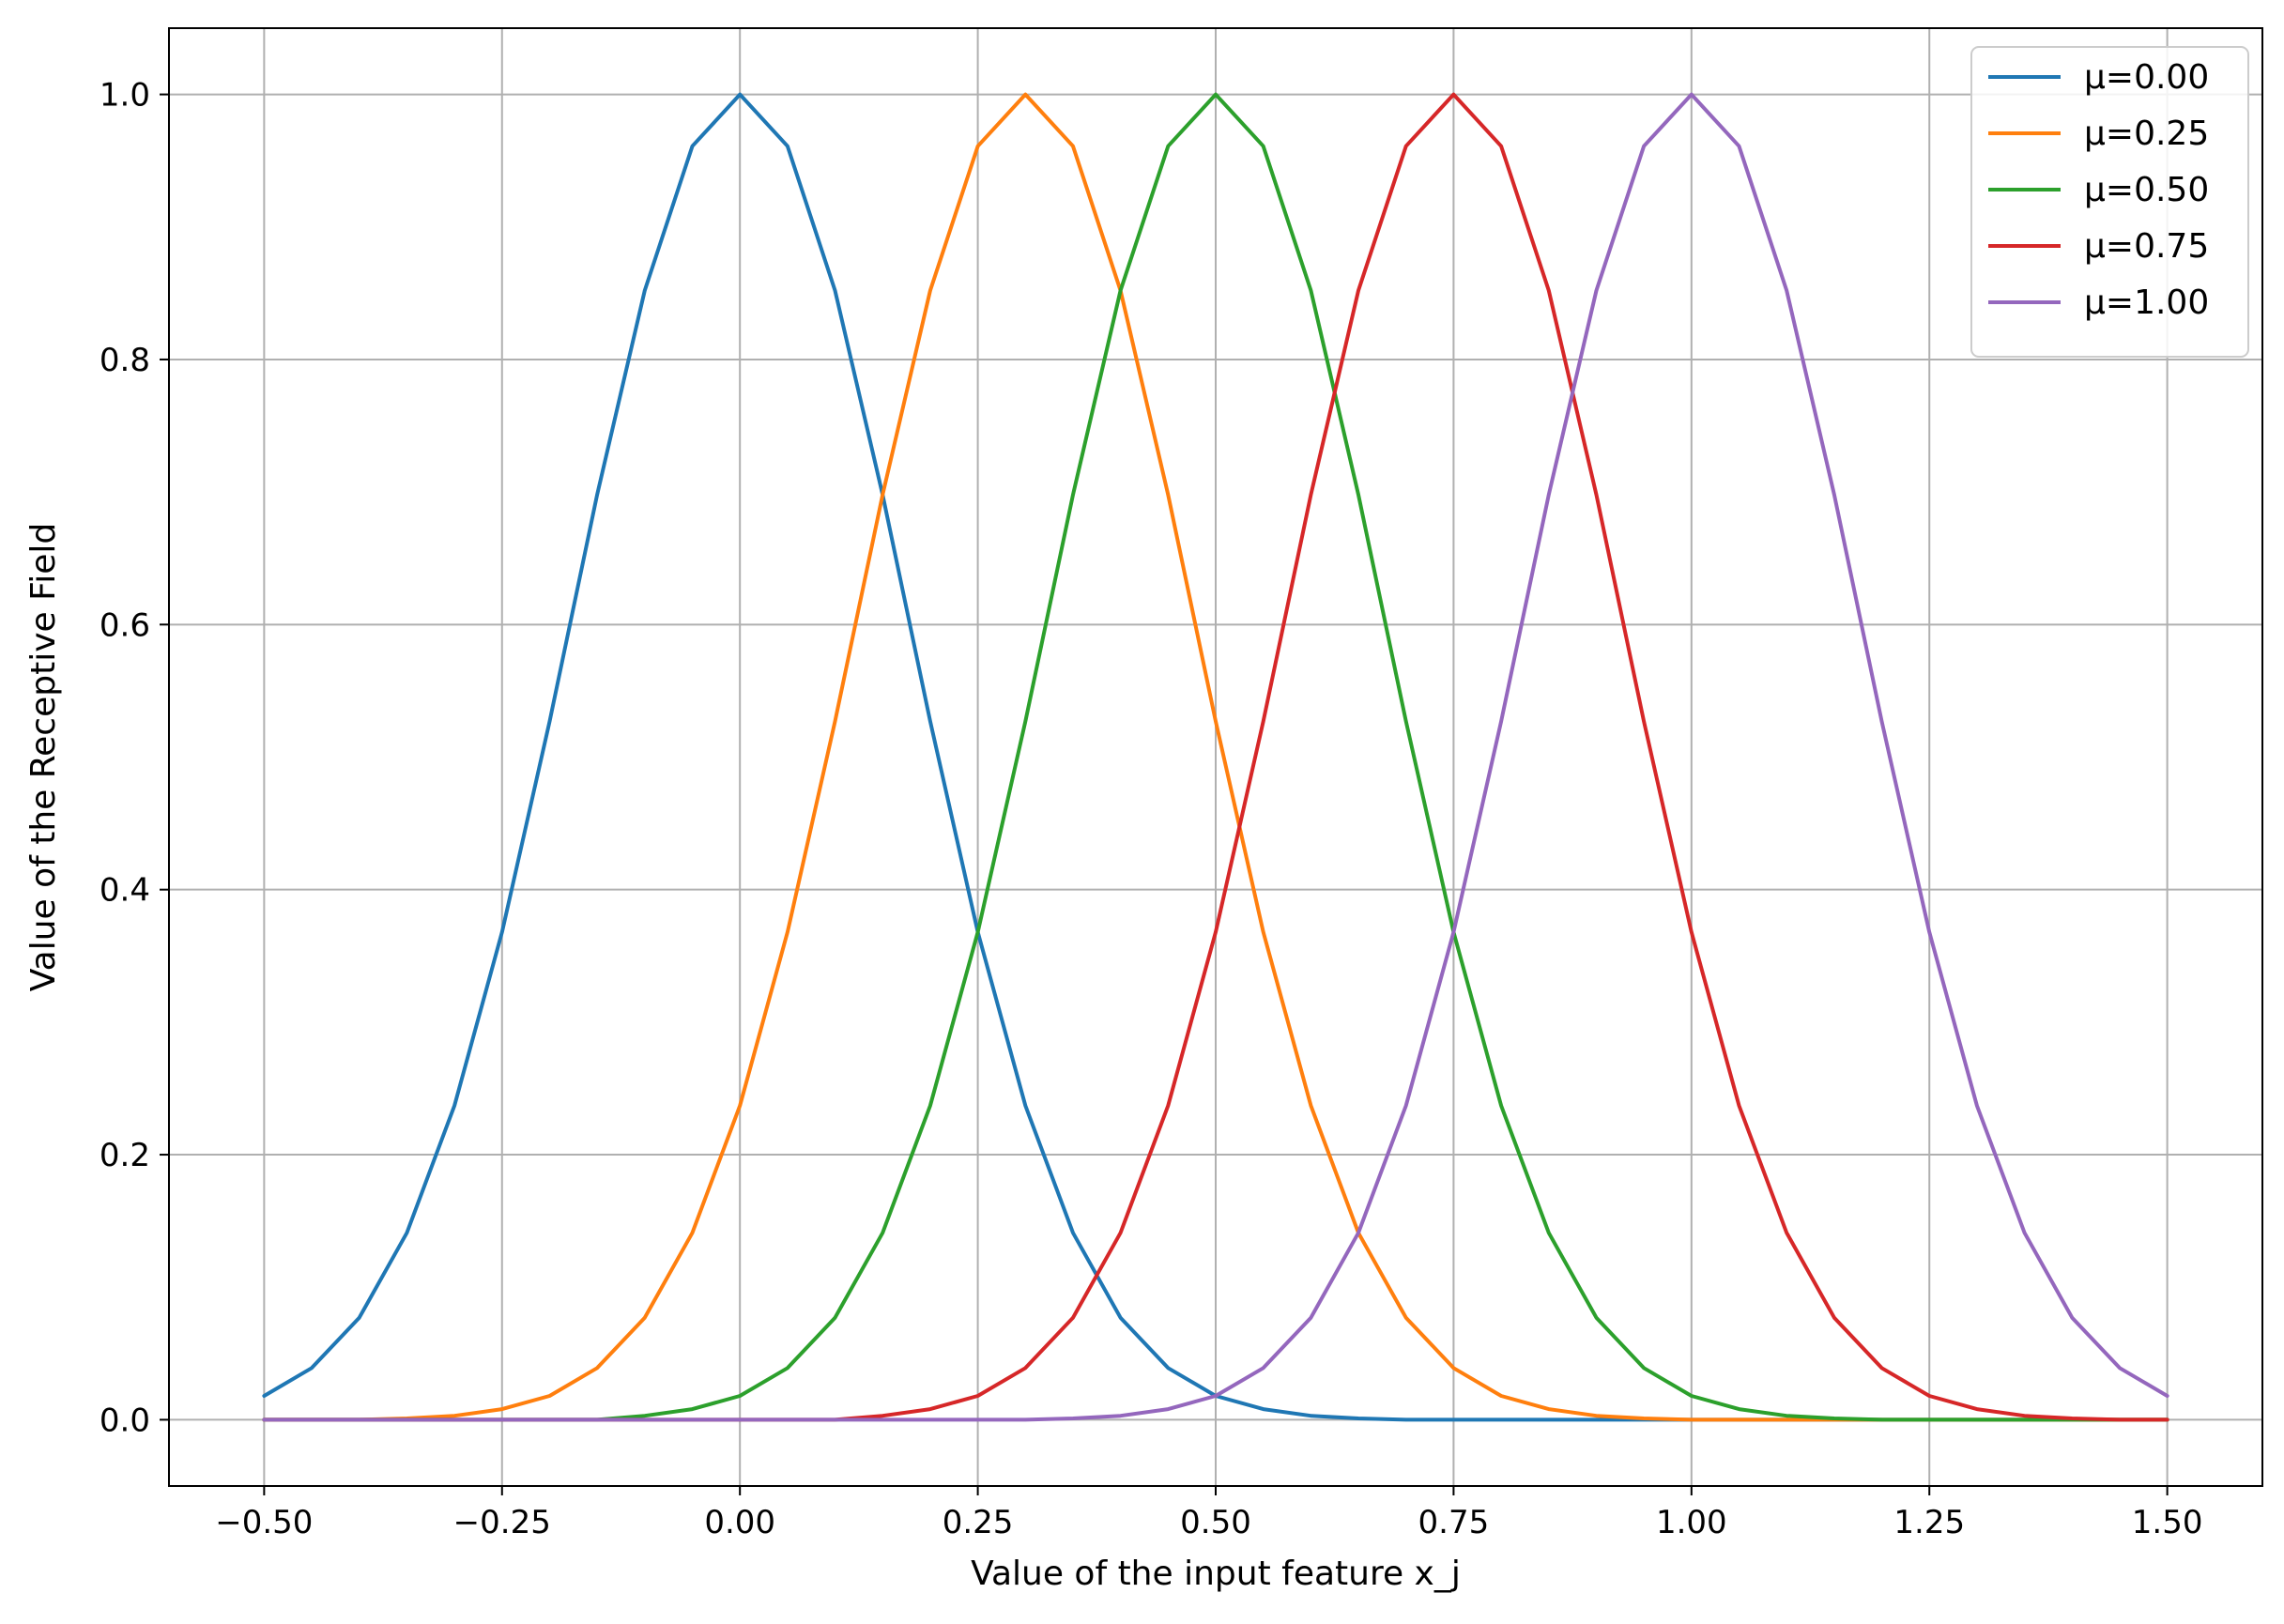 This screenshot has width=2284, height=1624. What do you see at coordinates (1929, 1522) in the screenshot?
I see `x-tick-label: 1.25` at bounding box center [1929, 1522].